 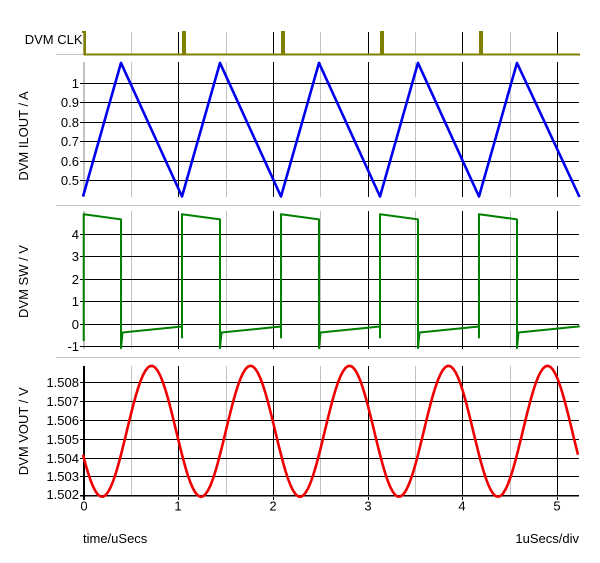 I want to click on svg-text: 1.508, so click(x=62, y=382).